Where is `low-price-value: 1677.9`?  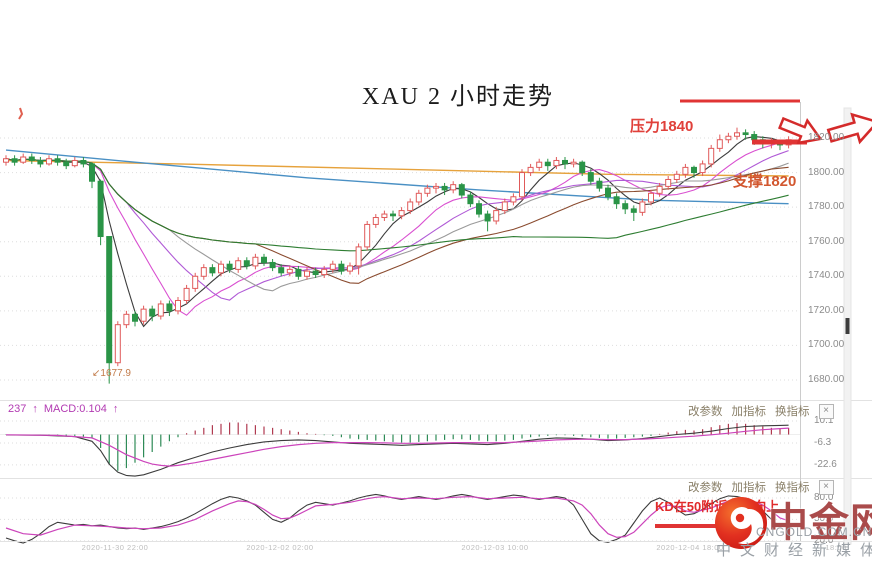 low-price-value: 1677.9 is located at coordinates (115, 373).